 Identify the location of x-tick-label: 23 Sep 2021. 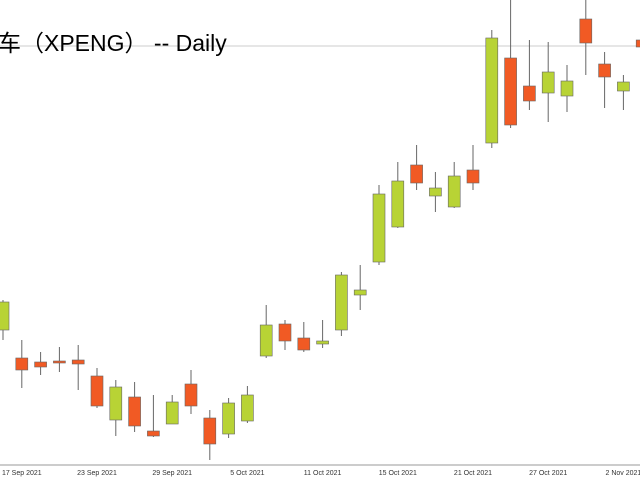
(97, 473).